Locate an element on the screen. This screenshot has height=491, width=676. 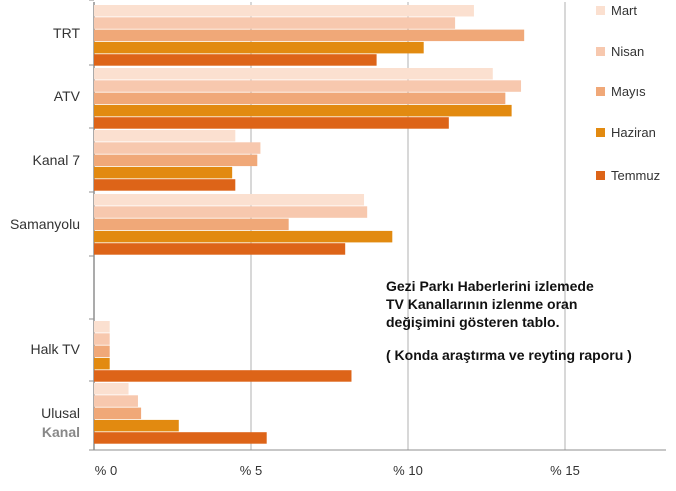
annotation-source: ( Konda araştırma ve reyting raporu ) is located at coordinates (509, 355).